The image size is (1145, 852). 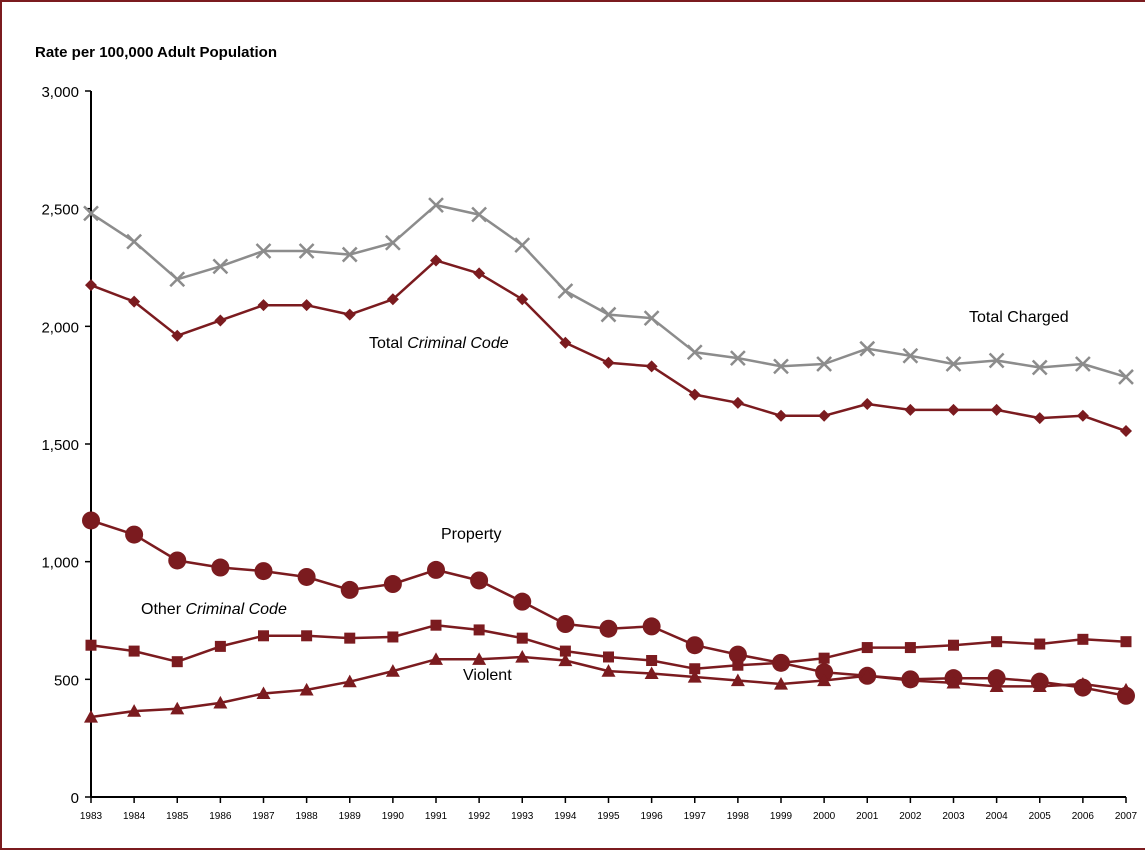 What do you see at coordinates (1040, 816) in the screenshot?
I see `x-tick-label: 2005` at bounding box center [1040, 816].